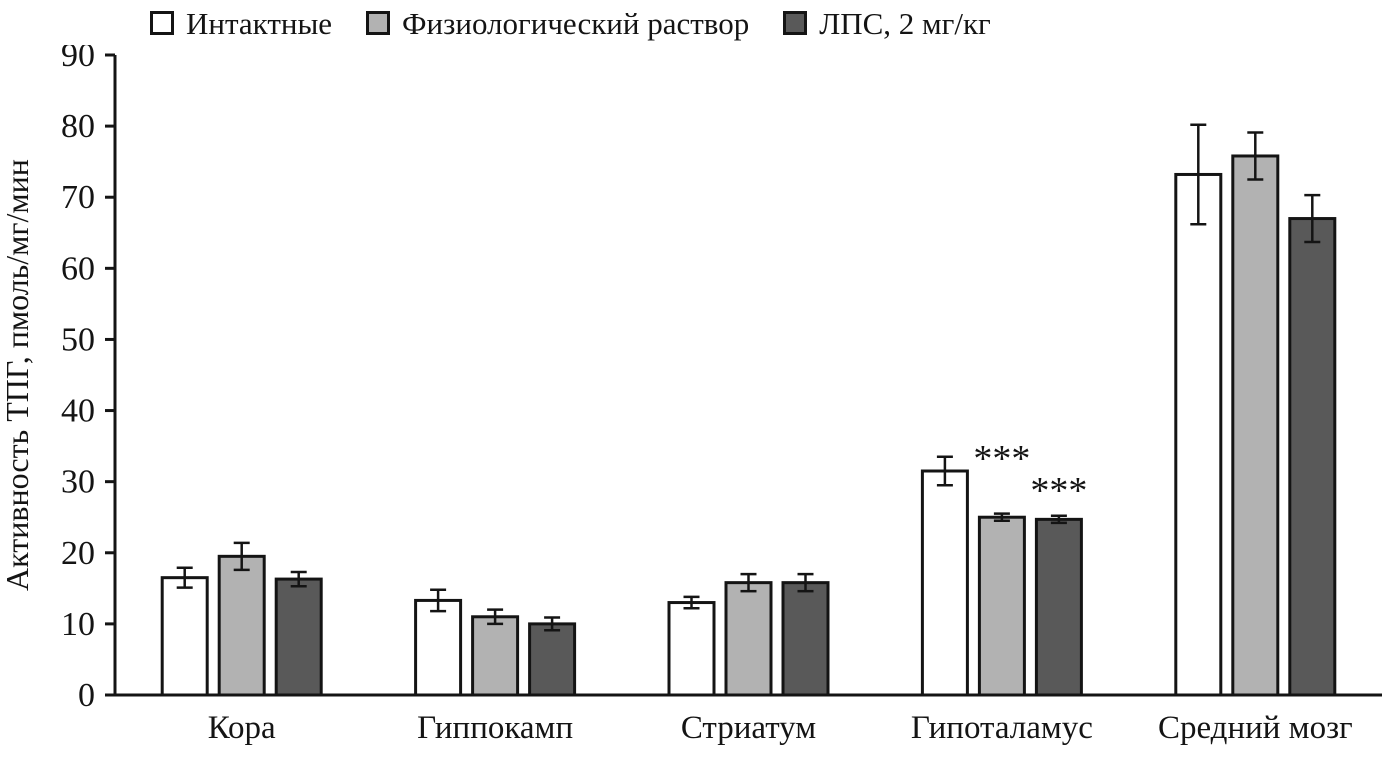 This screenshot has height=758, width=1386. I want to click on legend-label-lps: ЛПС, 2 мг/кг, so click(905, 23).